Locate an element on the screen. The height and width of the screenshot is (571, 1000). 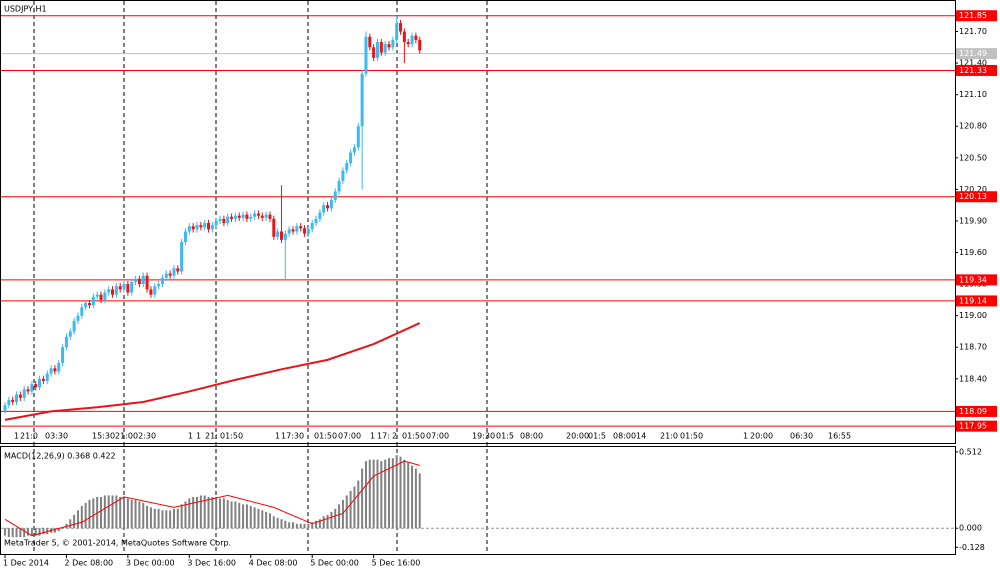
y-tick-label: 121.70 is located at coordinates (973, 31).